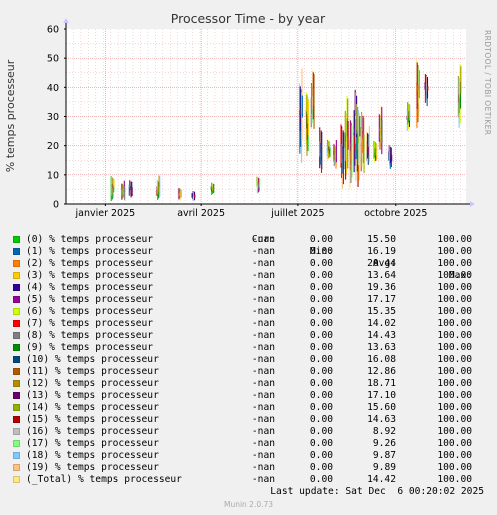 Image resolution: width=497 pixels, height=515 pixels. Describe the element at coordinates (92, 419) in the screenshot. I see `legend-name: (15) % temps processeur` at that location.